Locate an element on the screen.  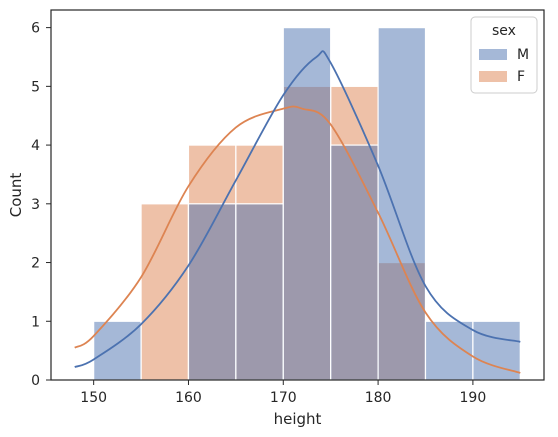
legend: sex MF is located at coordinates (504, 55).